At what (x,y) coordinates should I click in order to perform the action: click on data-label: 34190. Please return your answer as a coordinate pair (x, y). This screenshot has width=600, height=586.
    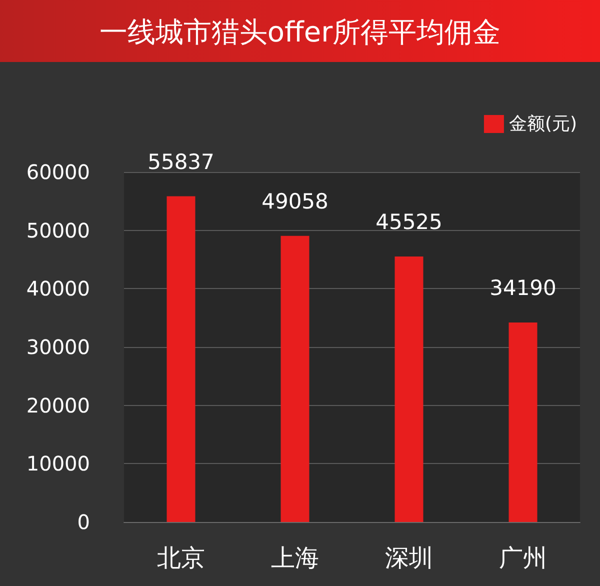
    Looking at the image, I should click on (523, 288).